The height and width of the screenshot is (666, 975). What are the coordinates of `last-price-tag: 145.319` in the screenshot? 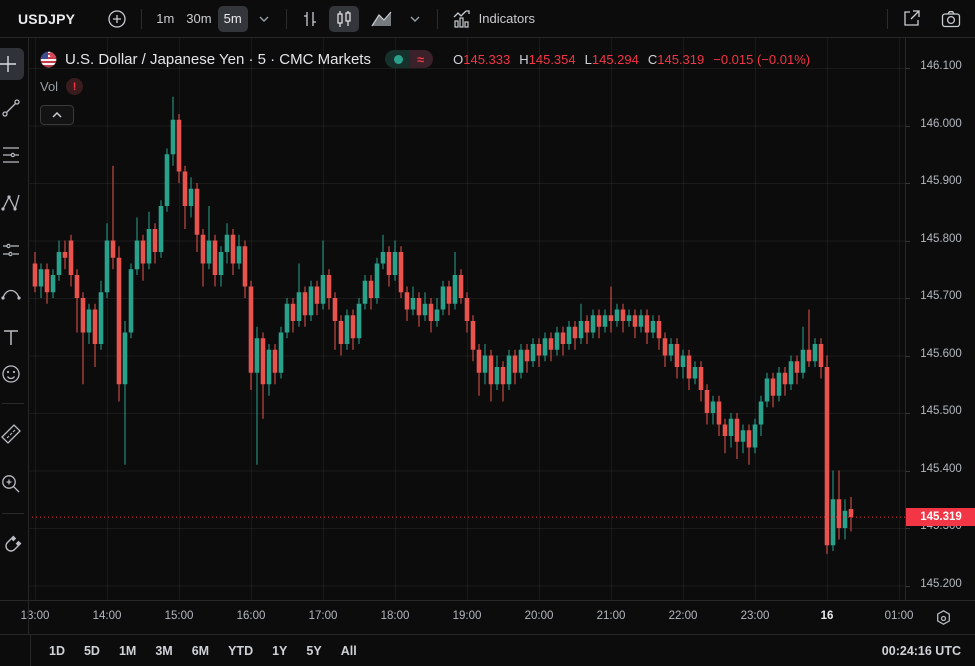 It's located at (940, 517).